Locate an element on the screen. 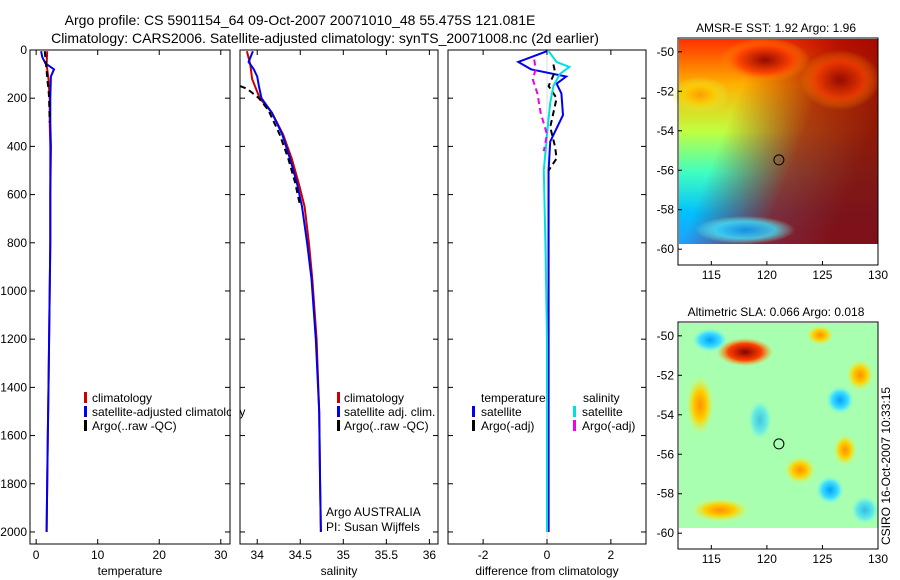  y-tick-label: -60 is located at coordinates (666, 533).